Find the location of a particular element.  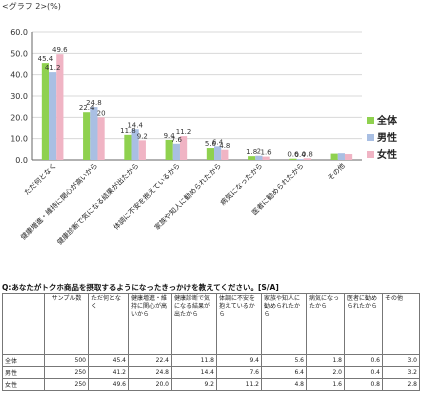

y-tick-label: 40.0 is located at coordinates (19, 75).